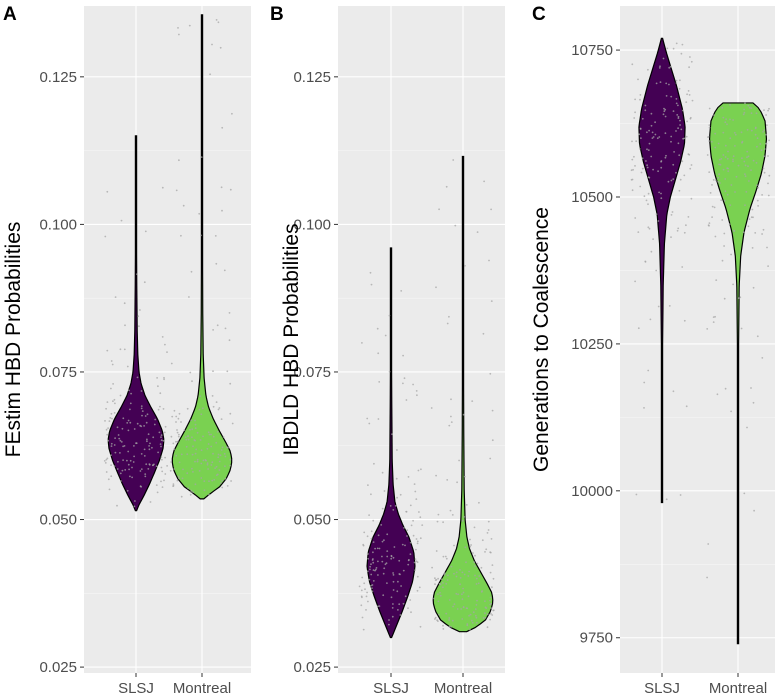 The width and height of the screenshot is (782, 699). What do you see at coordinates (463, 394) in the screenshot?
I see `violin-montreal` at bounding box center [463, 394].